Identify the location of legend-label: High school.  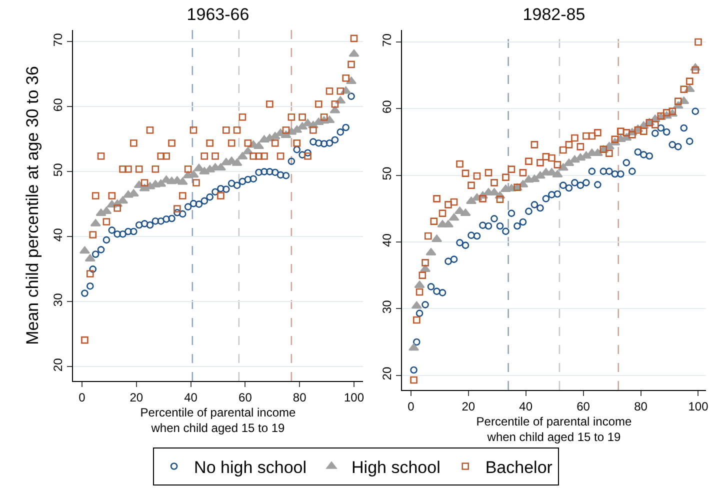
(396, 467).